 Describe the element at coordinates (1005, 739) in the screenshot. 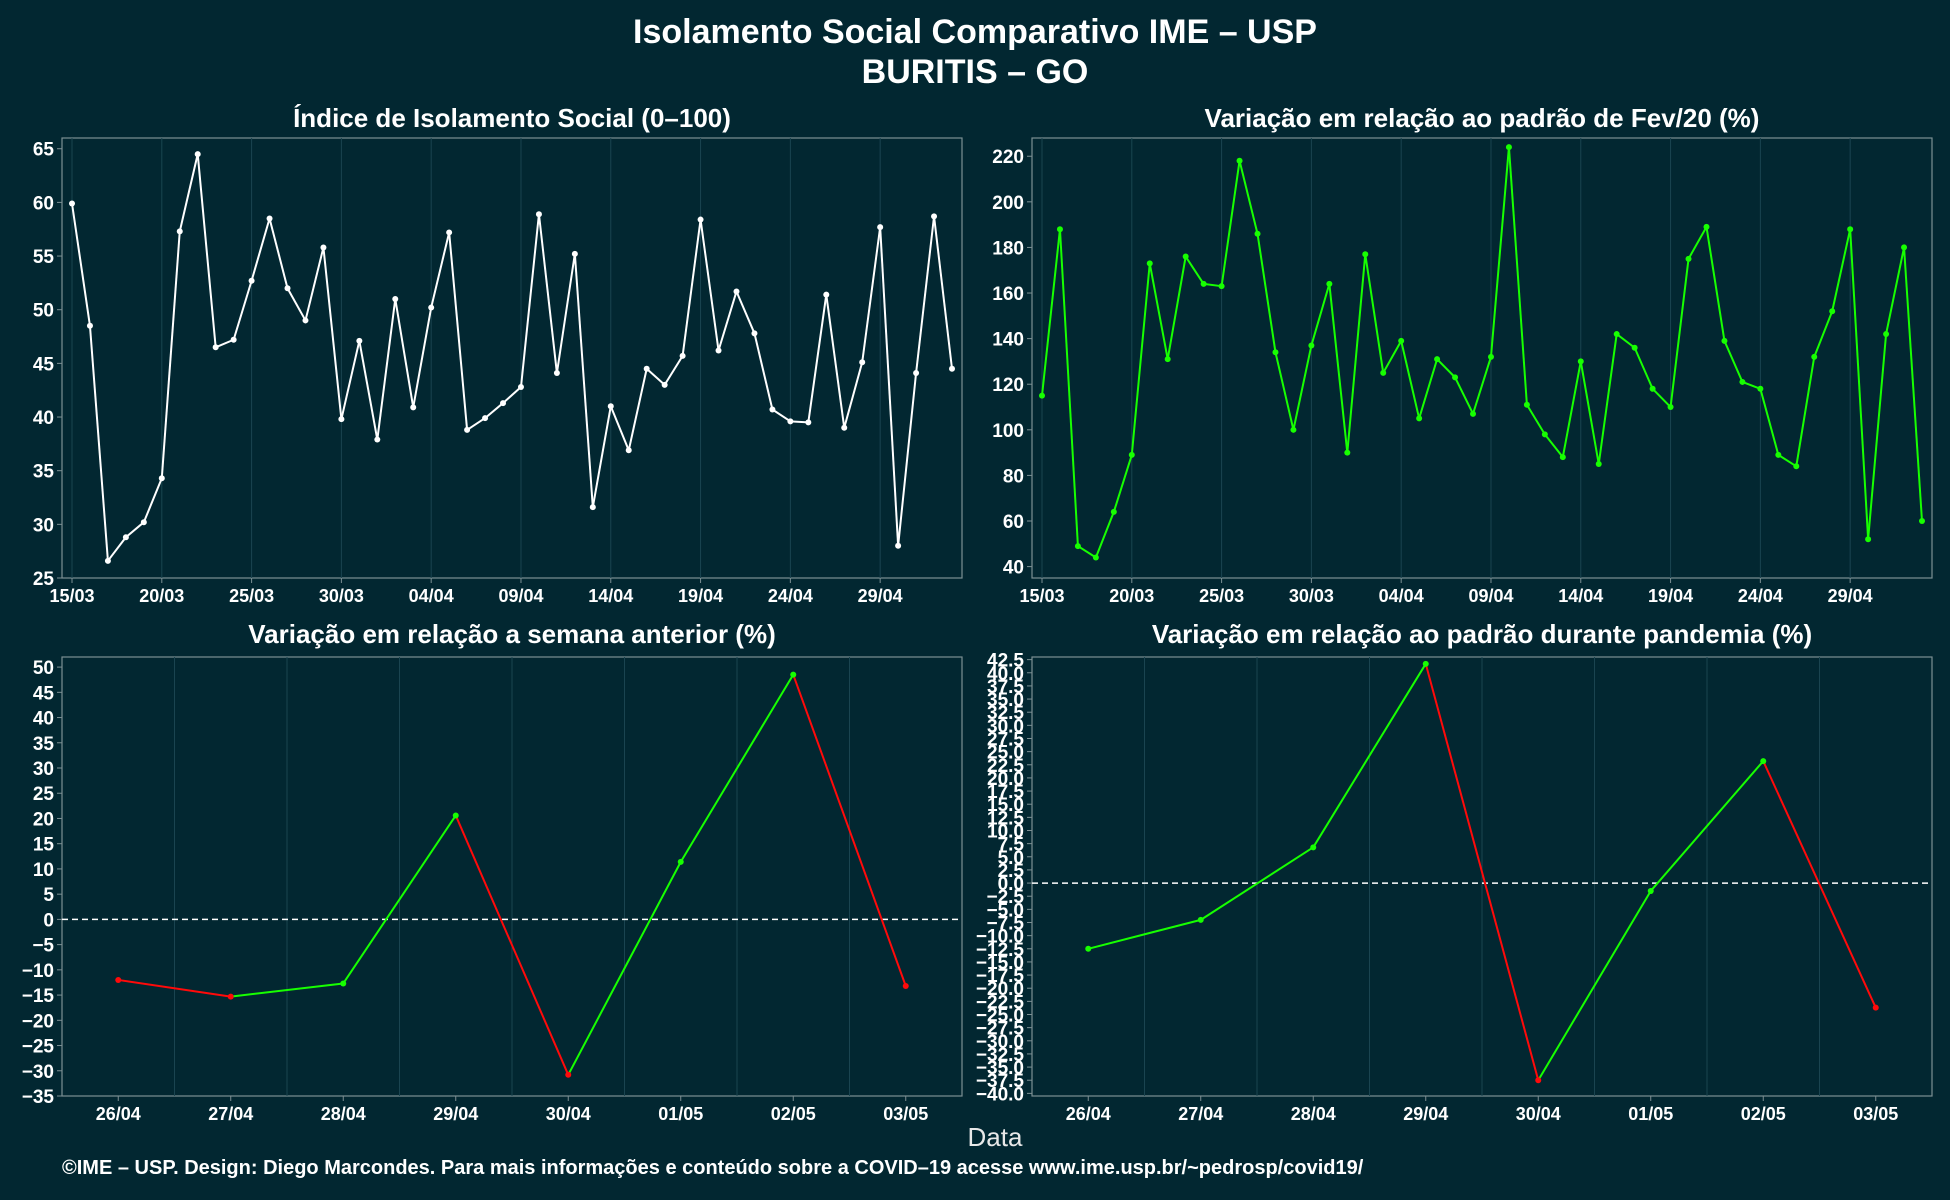

I see `y-tick-label: 27.5` at that location.